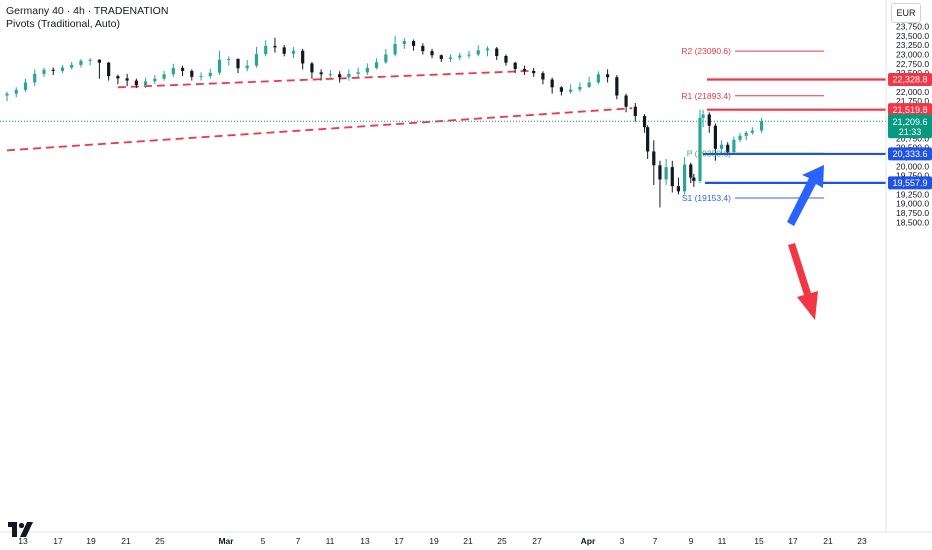 The image size is (932, 550). What do you see at coordinates (537, 541) in the screenshot?
I see `x-tick-label: 27` at bounding box center [537, 541].